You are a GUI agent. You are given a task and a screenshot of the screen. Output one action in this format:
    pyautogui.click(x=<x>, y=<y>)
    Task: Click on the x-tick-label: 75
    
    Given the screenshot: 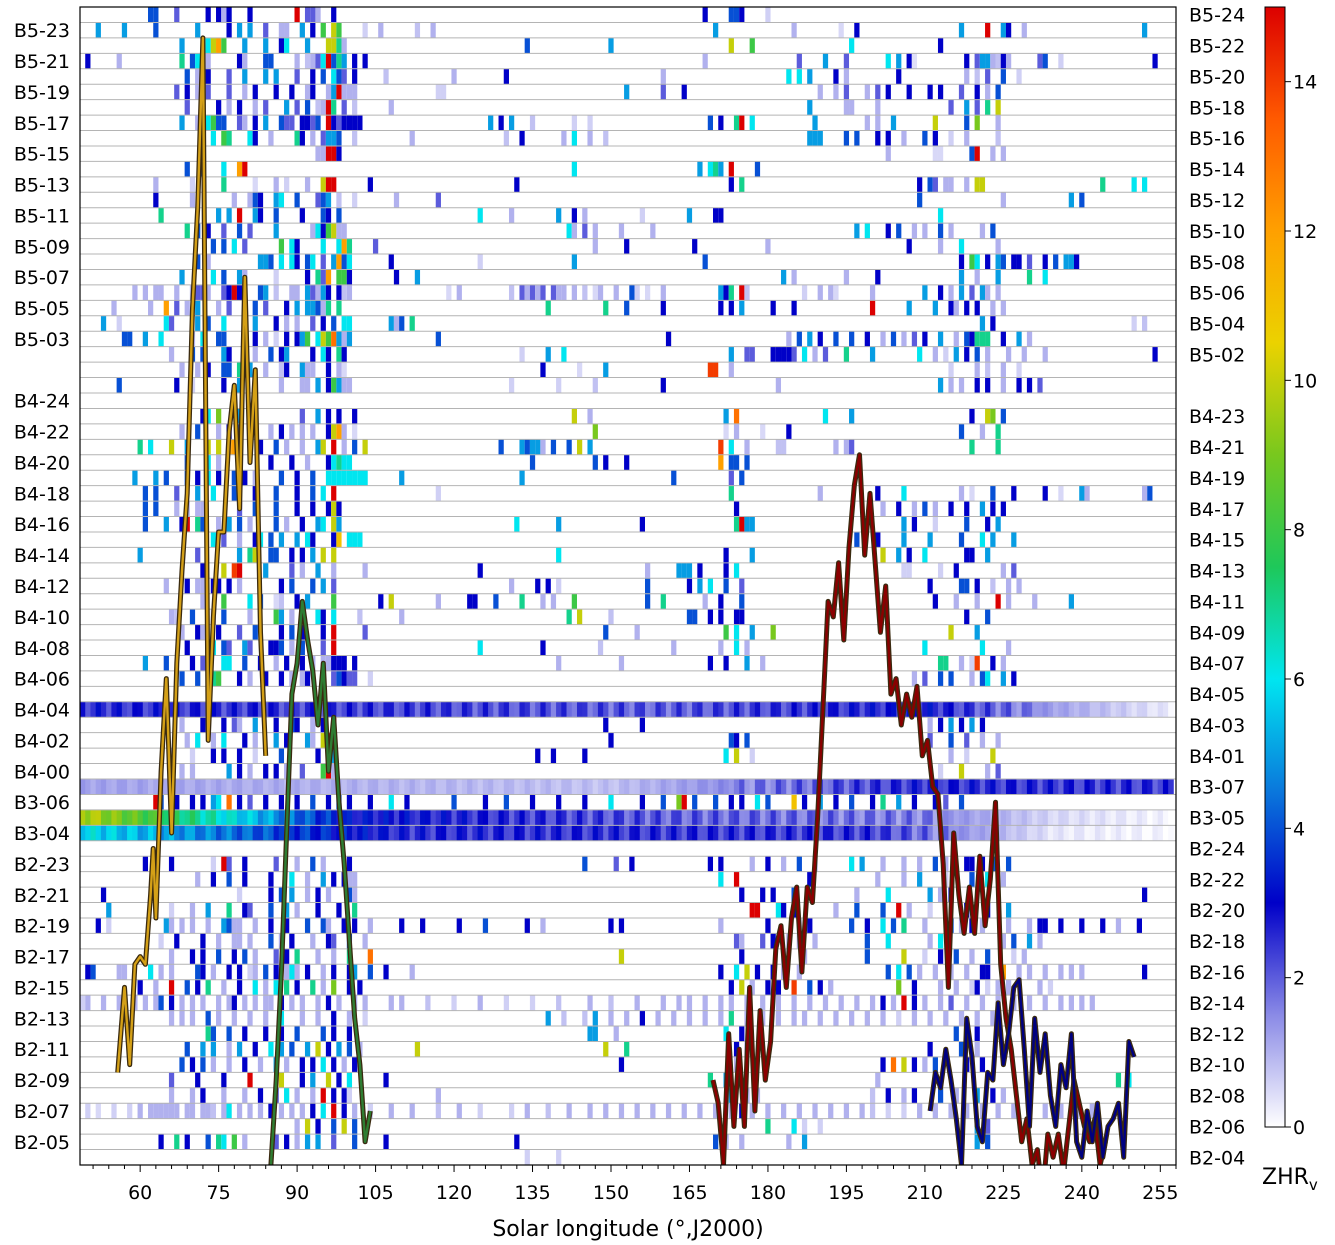 What is the action you would take?
    pyautogui.click(x=219, y=1193)
    